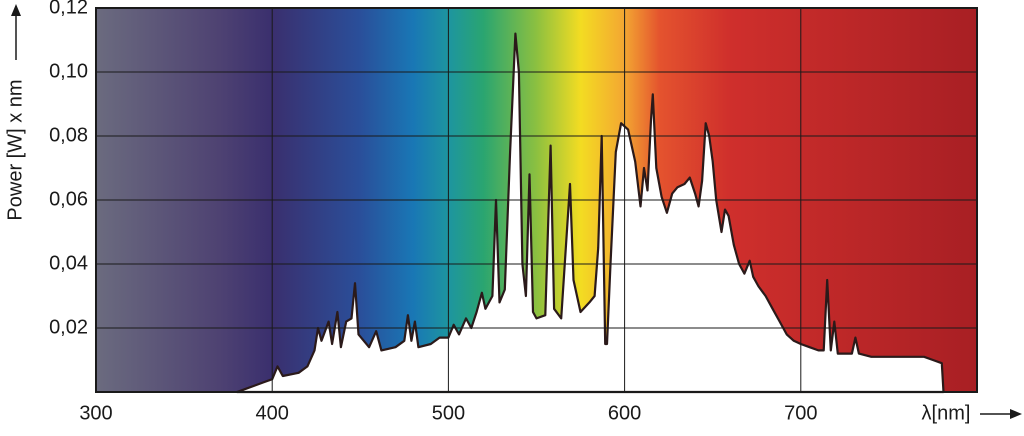 The width and height of the screenshot is (1024, 436). I want to click on x-tick-label: 700, so click(800, 413).